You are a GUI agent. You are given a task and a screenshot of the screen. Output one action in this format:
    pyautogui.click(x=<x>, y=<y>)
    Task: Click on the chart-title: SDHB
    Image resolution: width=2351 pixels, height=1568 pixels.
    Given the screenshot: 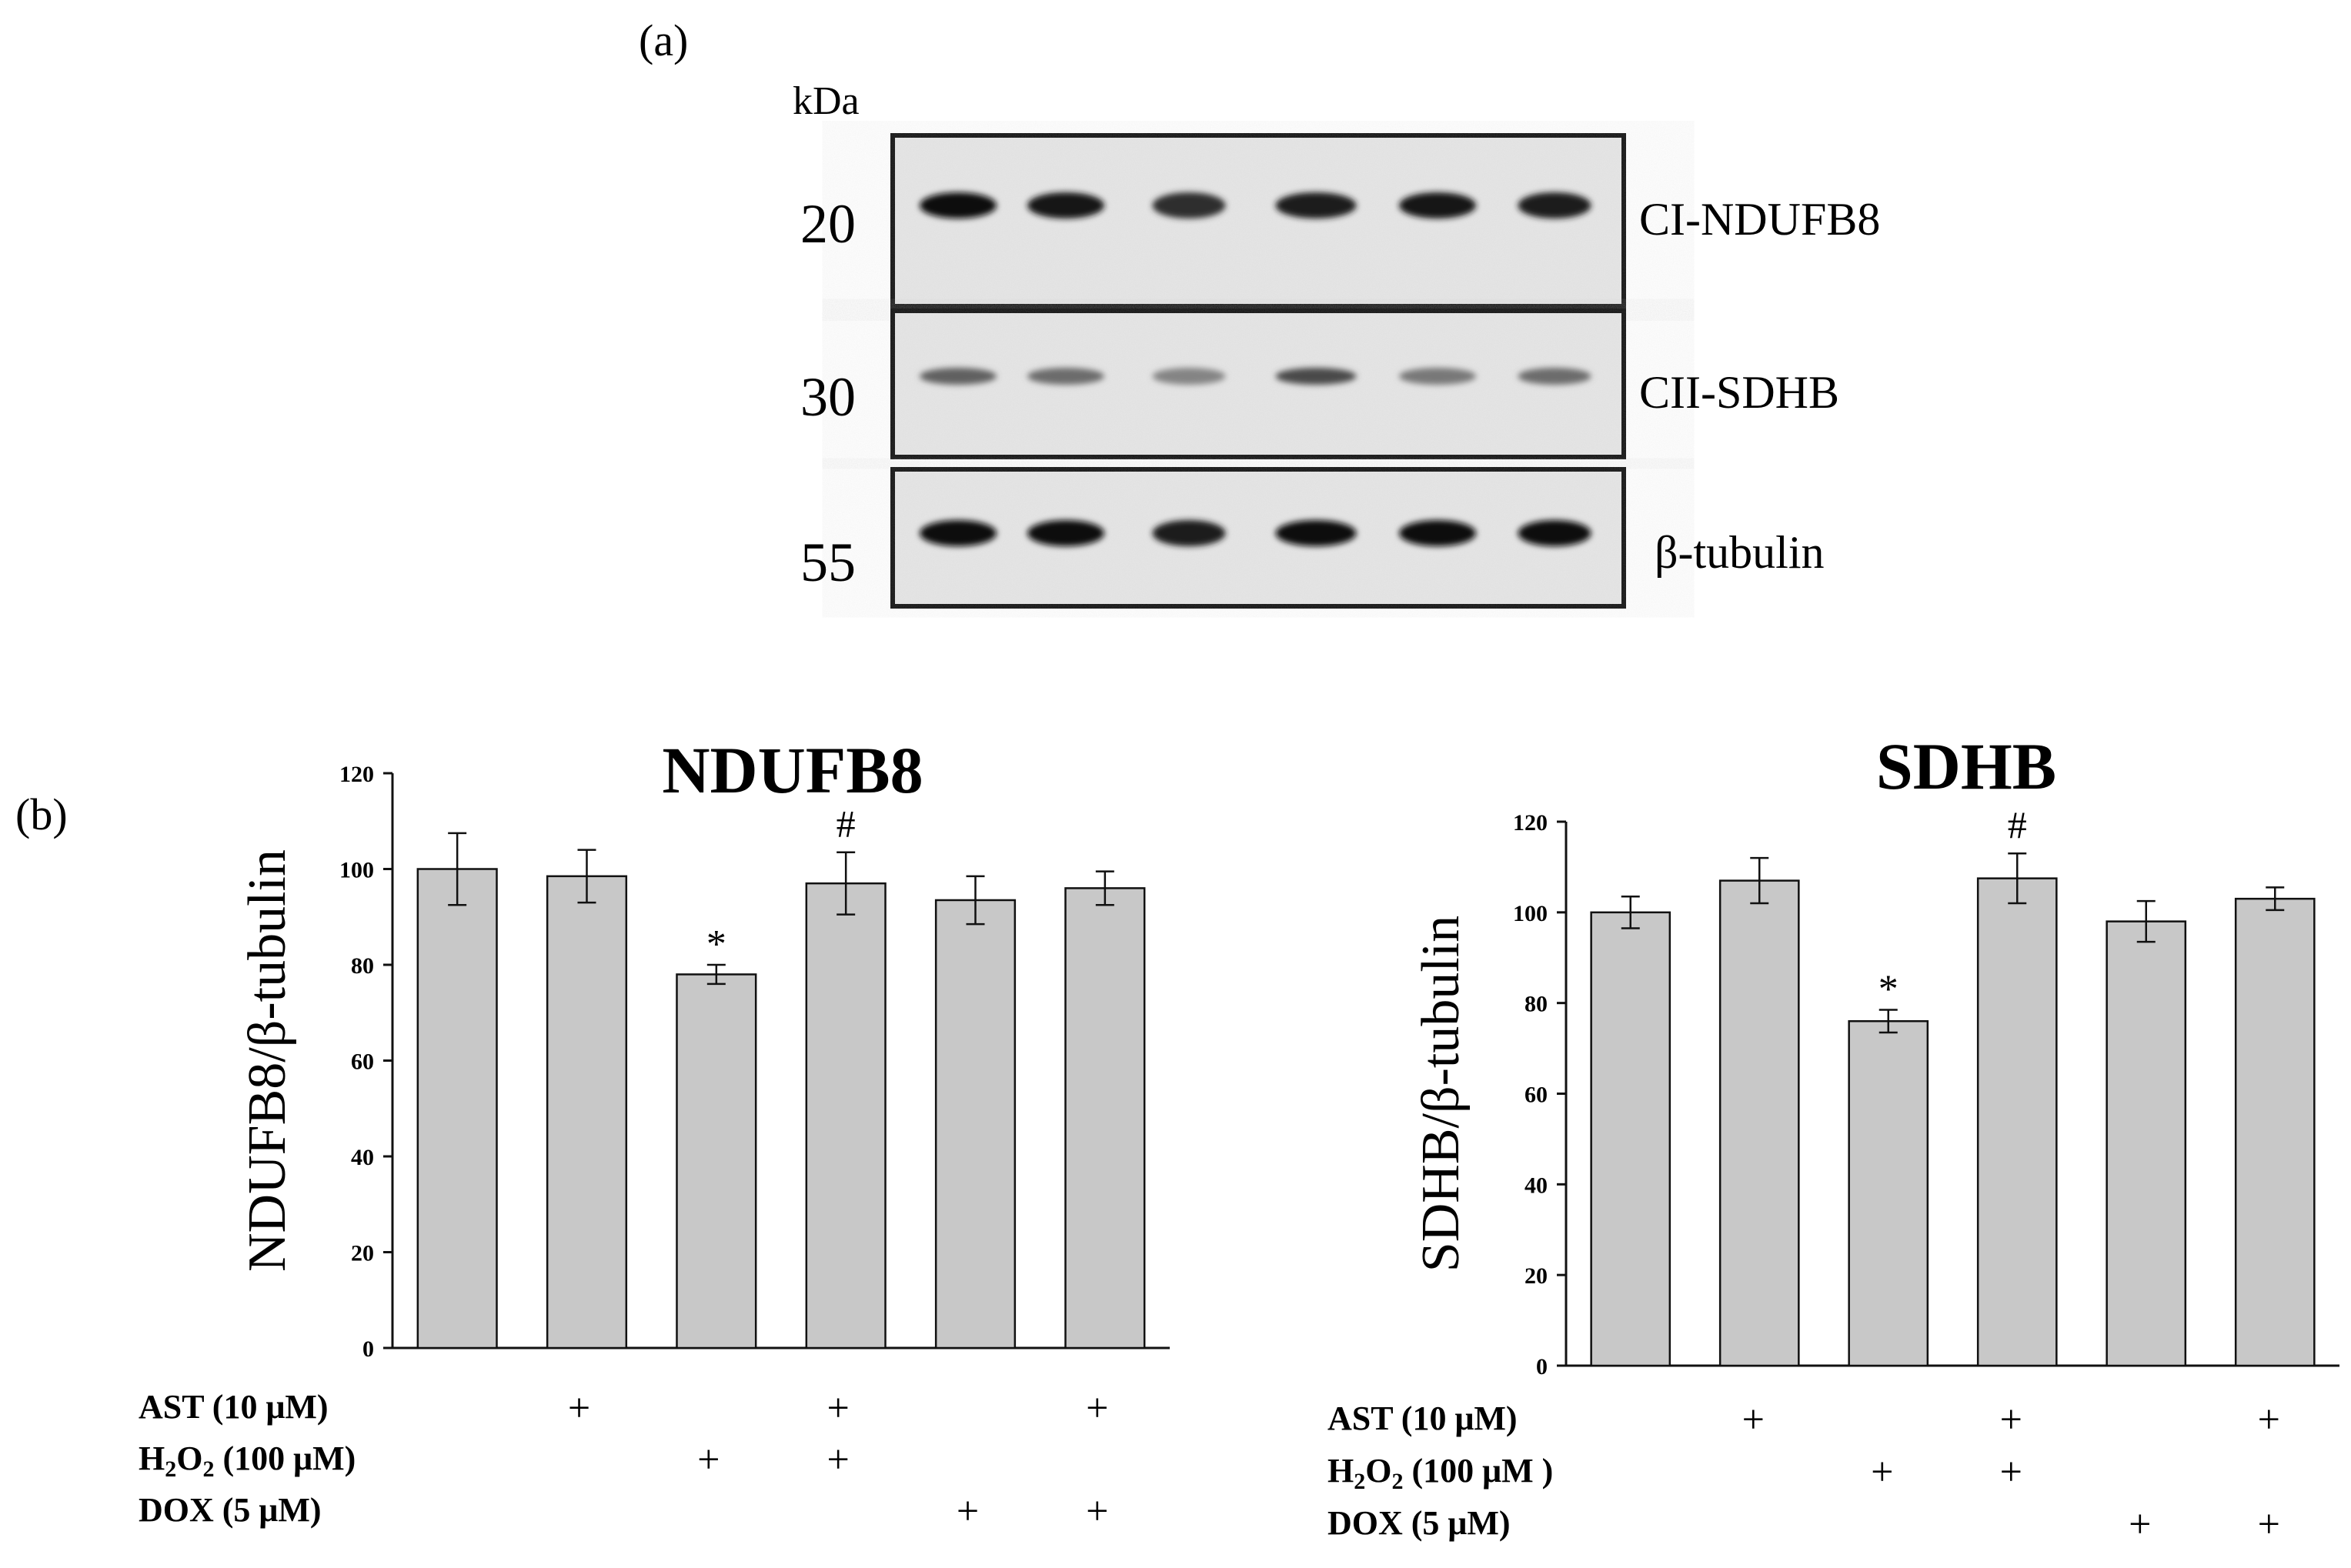 What is the action you would take?
    pyautogui.click(x=1966, y=766)
    